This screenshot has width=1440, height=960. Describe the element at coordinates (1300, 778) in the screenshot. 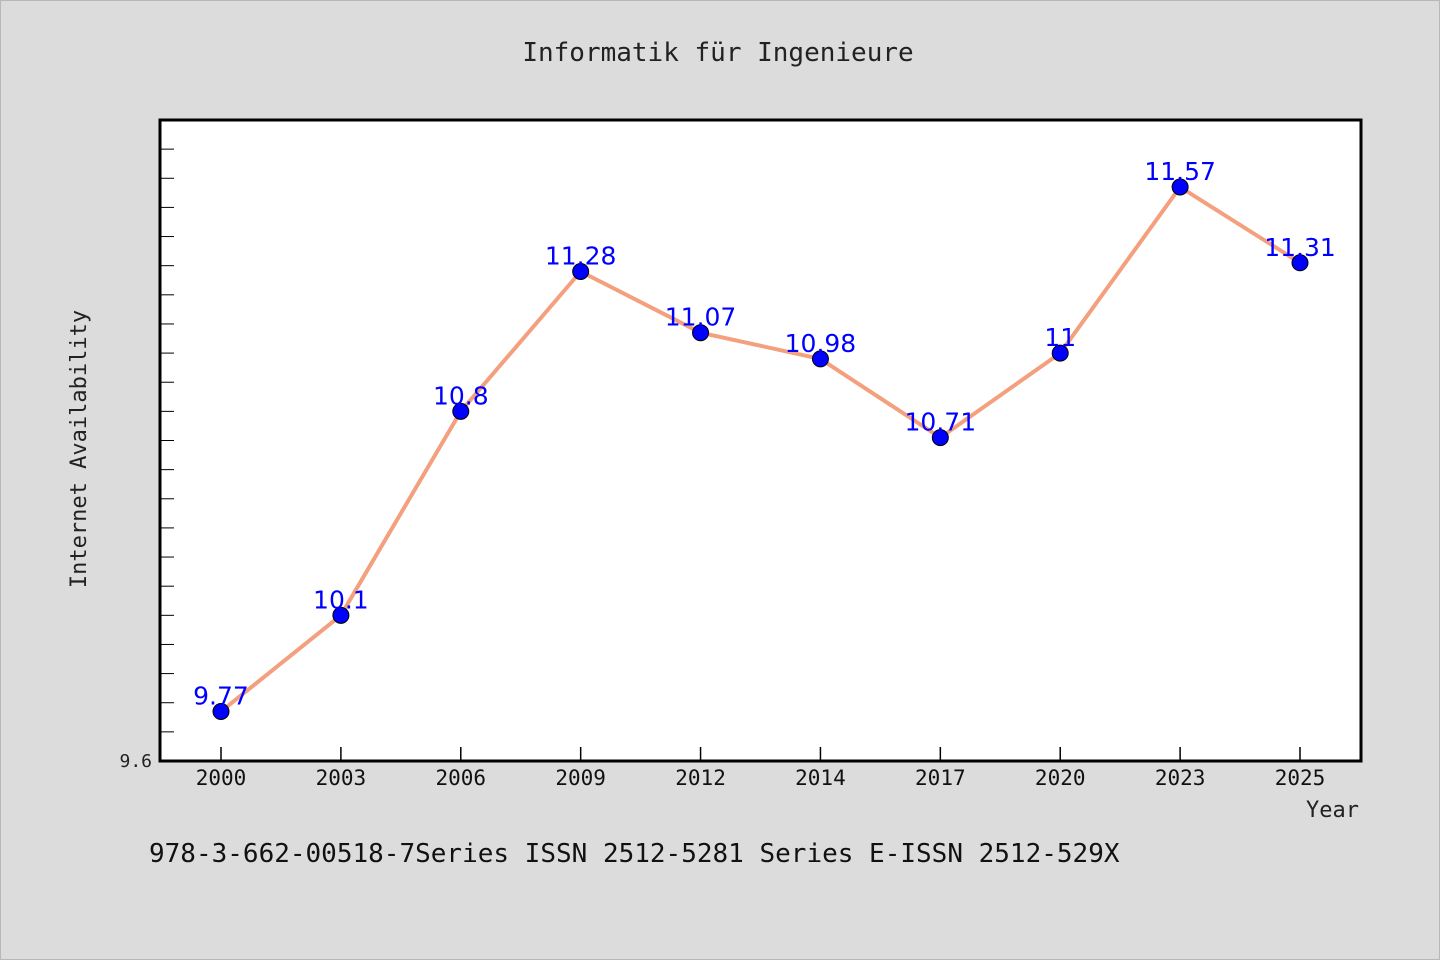

I see `x-tick-label: 2025` at that location.